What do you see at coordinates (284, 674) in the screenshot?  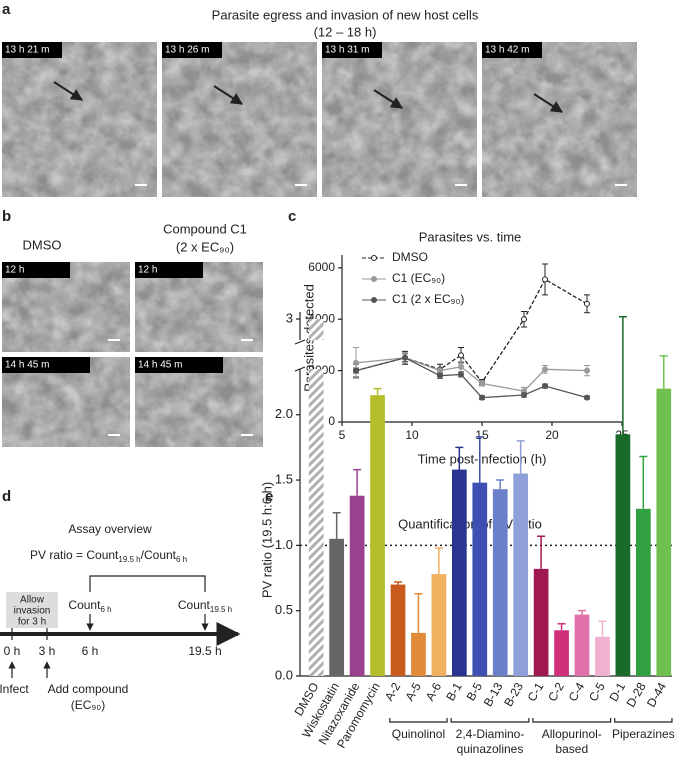 I see `y-tick-label: 0.0` at bounding box center [284, 674].